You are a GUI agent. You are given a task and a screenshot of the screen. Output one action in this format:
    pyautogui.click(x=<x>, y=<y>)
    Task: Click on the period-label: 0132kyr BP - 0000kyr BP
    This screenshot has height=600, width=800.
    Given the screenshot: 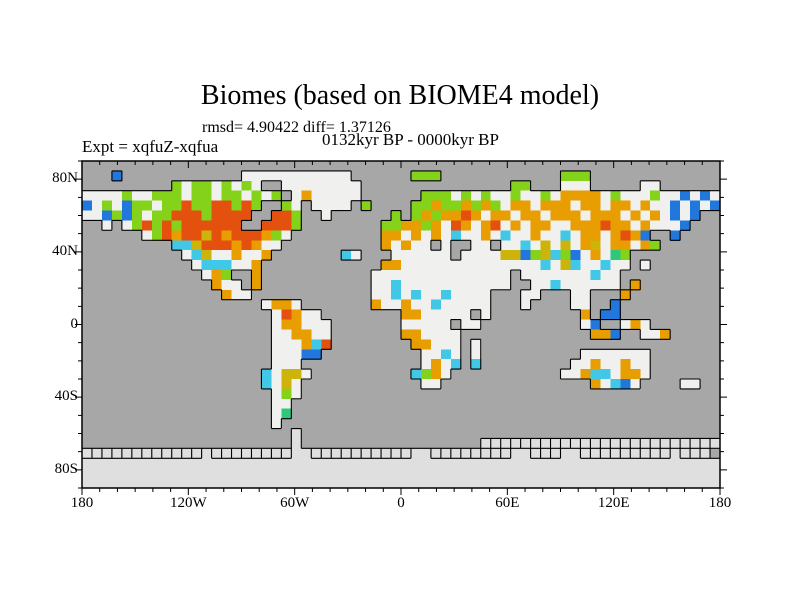 What is the action you would take?
    pyautogui.click(x=410, y=139)
    